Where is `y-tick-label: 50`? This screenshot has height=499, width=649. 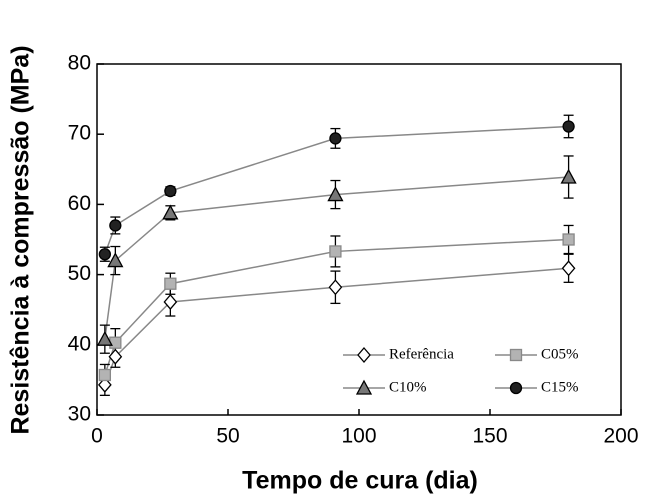
y-tick-label: 50 is located at coordinates (79, 273).